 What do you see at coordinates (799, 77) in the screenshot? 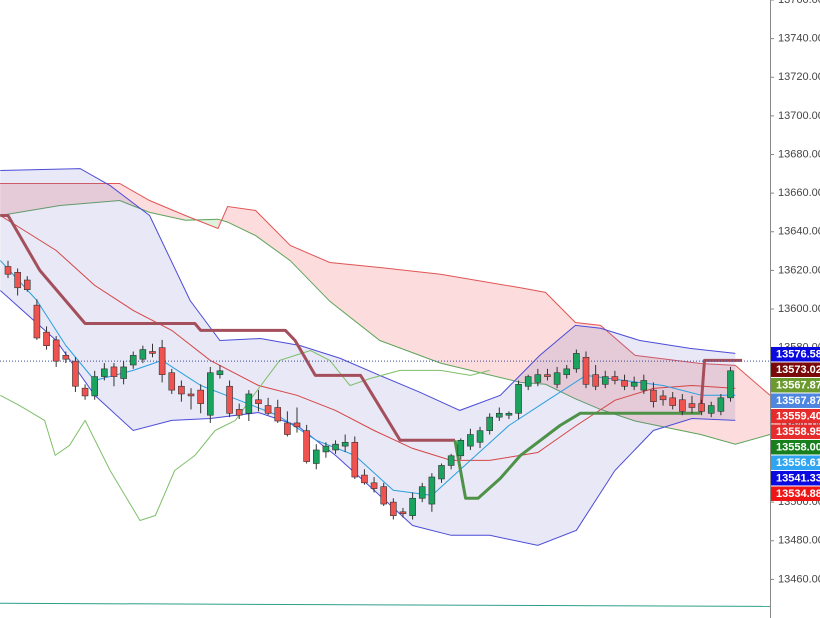
I see `y-tick-label: 13720.00` at bounding box center [799, 77].